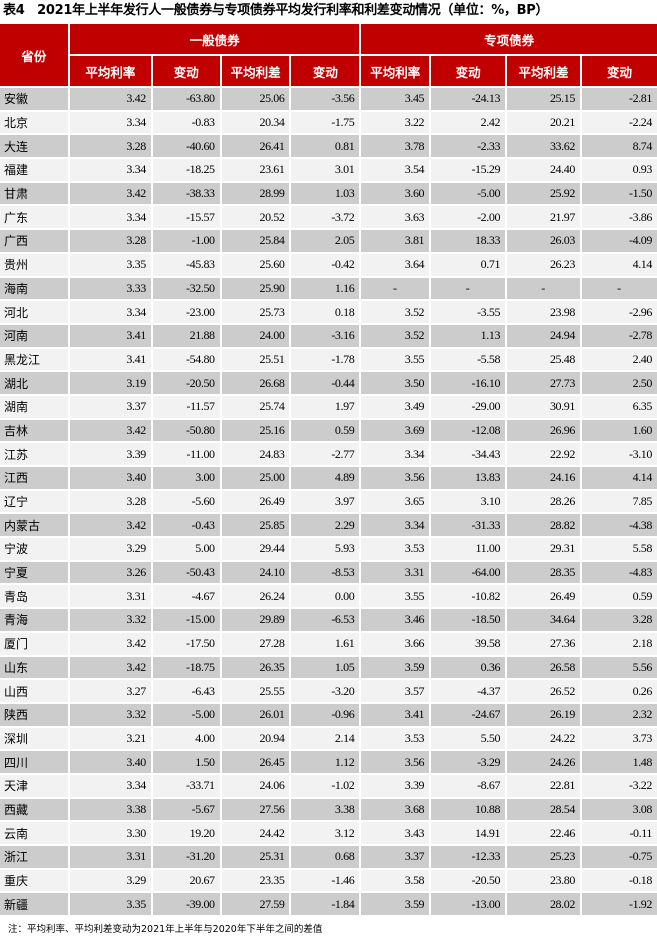 Image resolution: width=657 pixels, height=945 pixels. What do you see at coordinates (395, 785) in the screenshot?
I see `value-cell: 3.39` at bounding box center [395, 785].